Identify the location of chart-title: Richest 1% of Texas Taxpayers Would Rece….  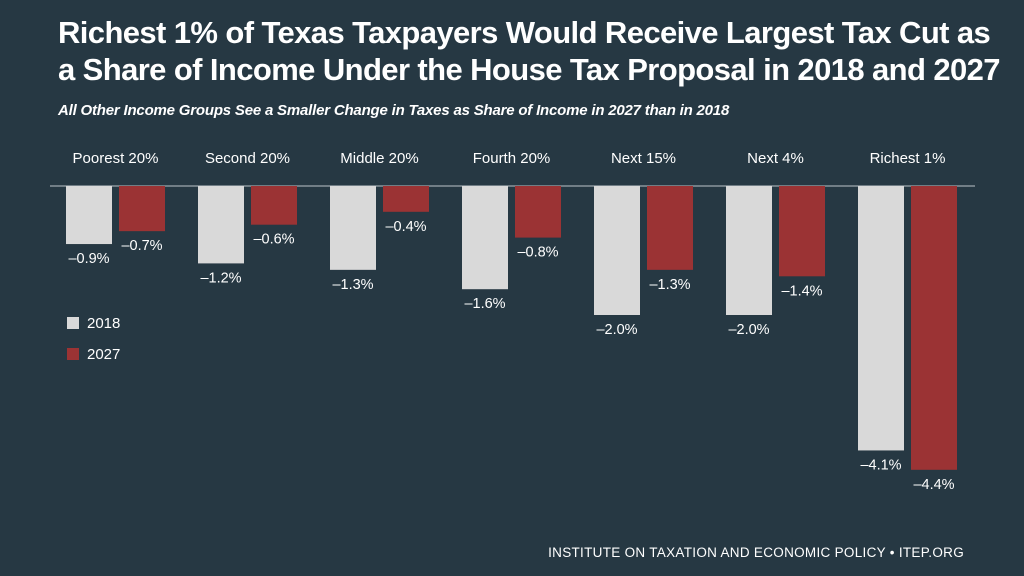
(529, 51).